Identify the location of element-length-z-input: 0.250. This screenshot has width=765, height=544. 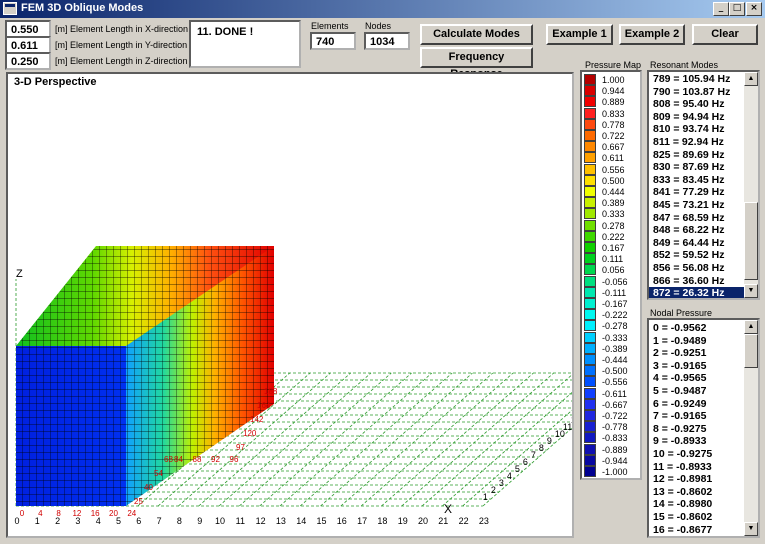
(28, 61).